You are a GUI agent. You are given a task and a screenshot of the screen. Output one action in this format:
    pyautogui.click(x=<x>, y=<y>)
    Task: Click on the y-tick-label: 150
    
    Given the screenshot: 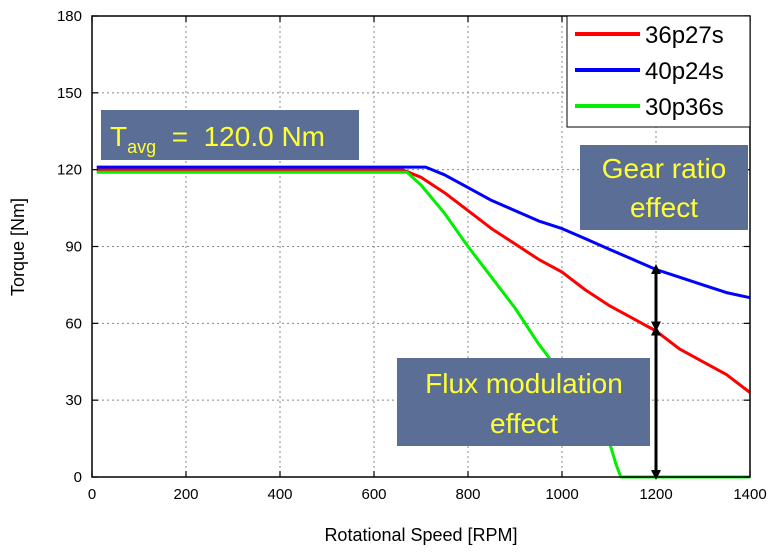 What is the action you would take?
    pyautogui.click(x=69, y=93)
    